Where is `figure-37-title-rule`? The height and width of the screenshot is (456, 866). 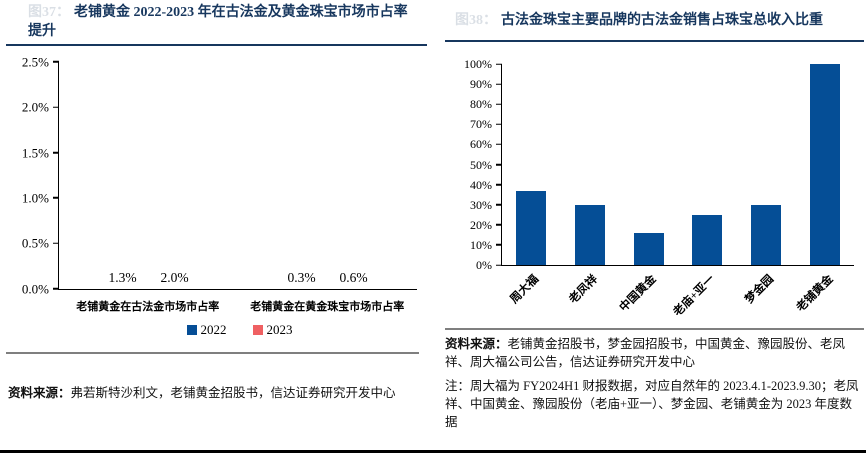
figure-37-title-rule is located at coordinates (216, 44).